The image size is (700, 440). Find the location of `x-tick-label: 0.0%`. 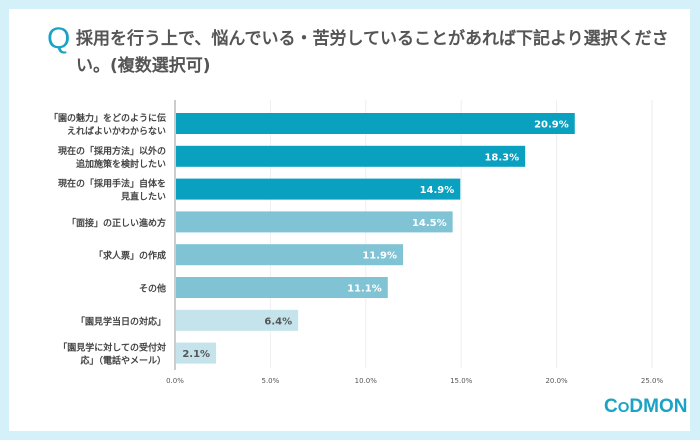

x-tick-label: 0.0% is located at coordinates (175, 381).